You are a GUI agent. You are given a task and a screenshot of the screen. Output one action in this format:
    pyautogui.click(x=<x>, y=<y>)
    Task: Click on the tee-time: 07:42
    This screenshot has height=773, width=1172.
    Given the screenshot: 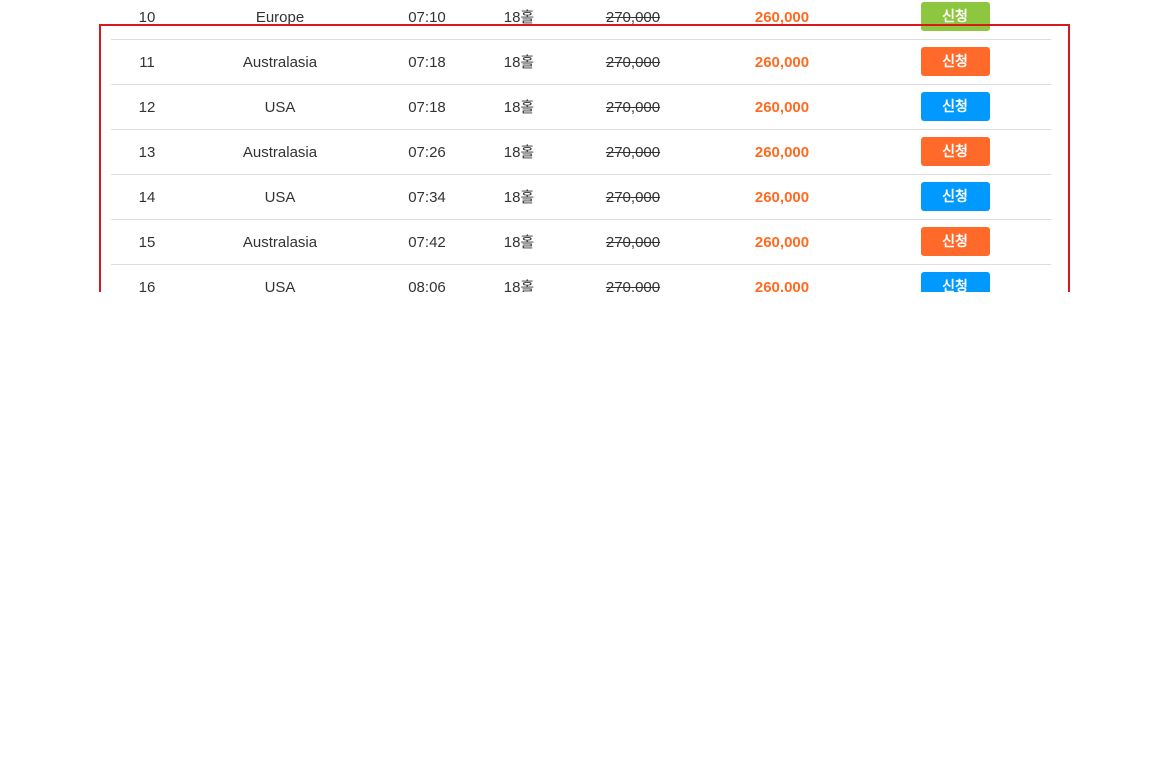 What is the action you would take?
    pyautogui.click(x=427, y=242)
    